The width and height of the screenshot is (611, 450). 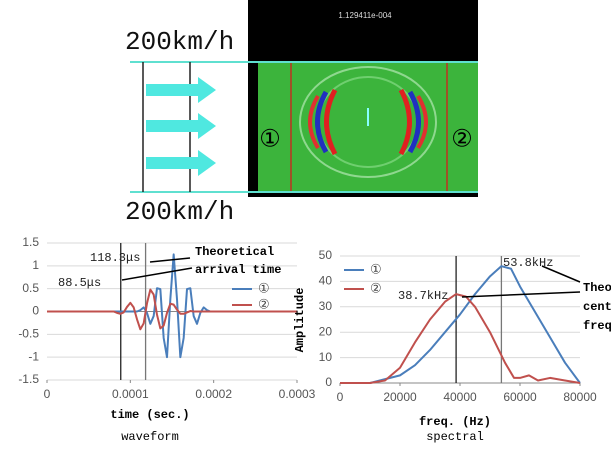 I want to click on y-tick-label: 1, so click(x=35, y=265).